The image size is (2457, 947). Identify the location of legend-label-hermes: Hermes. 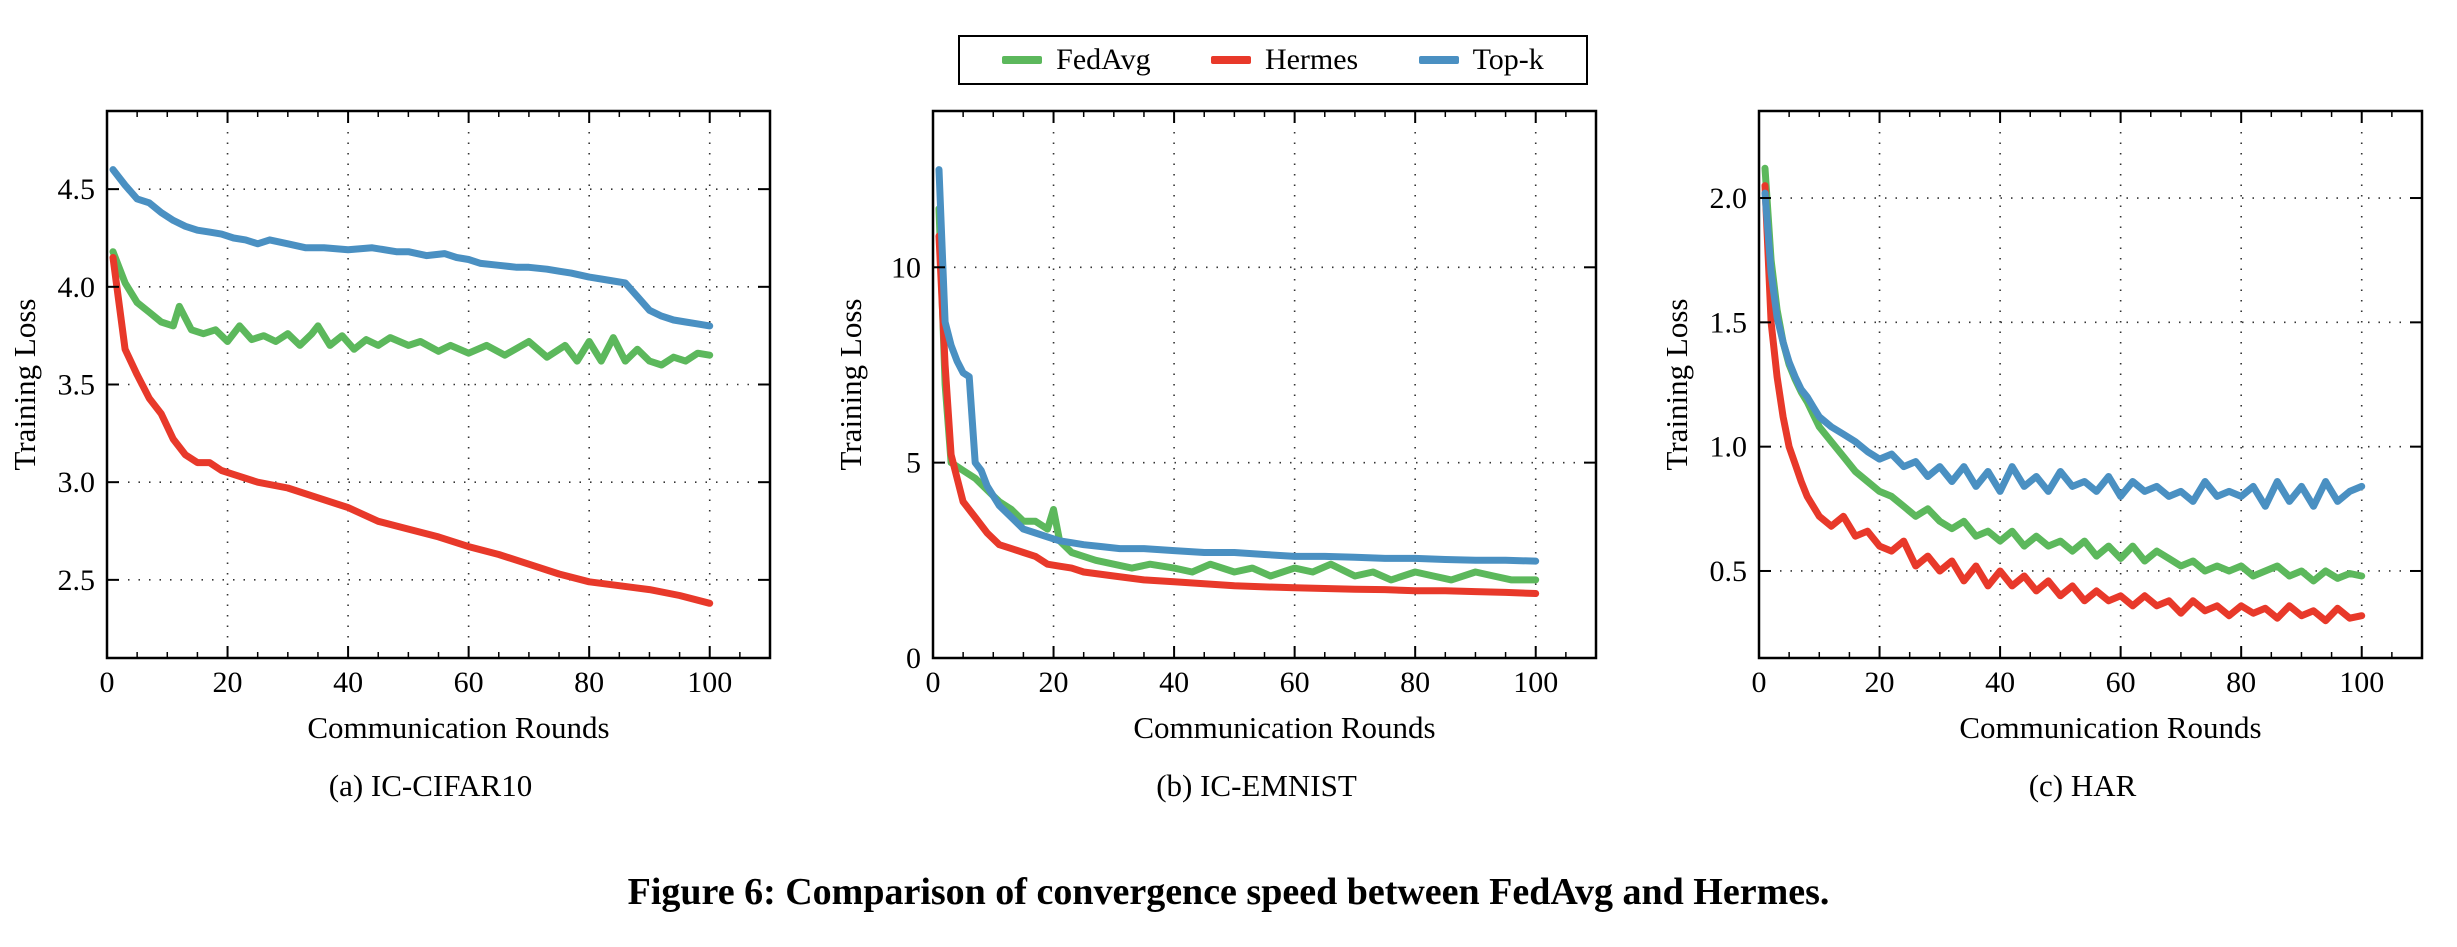
(1311, 59).